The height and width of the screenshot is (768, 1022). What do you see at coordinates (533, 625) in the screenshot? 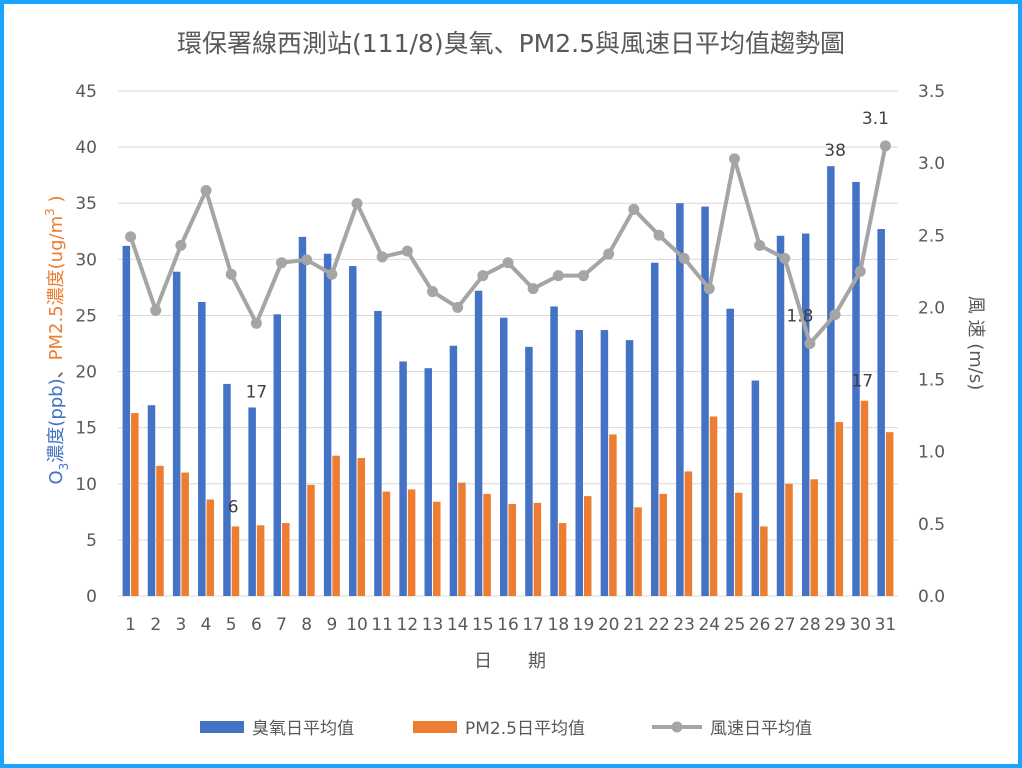
I see `x-tick-label: 17` at bounding box center [533, 625].